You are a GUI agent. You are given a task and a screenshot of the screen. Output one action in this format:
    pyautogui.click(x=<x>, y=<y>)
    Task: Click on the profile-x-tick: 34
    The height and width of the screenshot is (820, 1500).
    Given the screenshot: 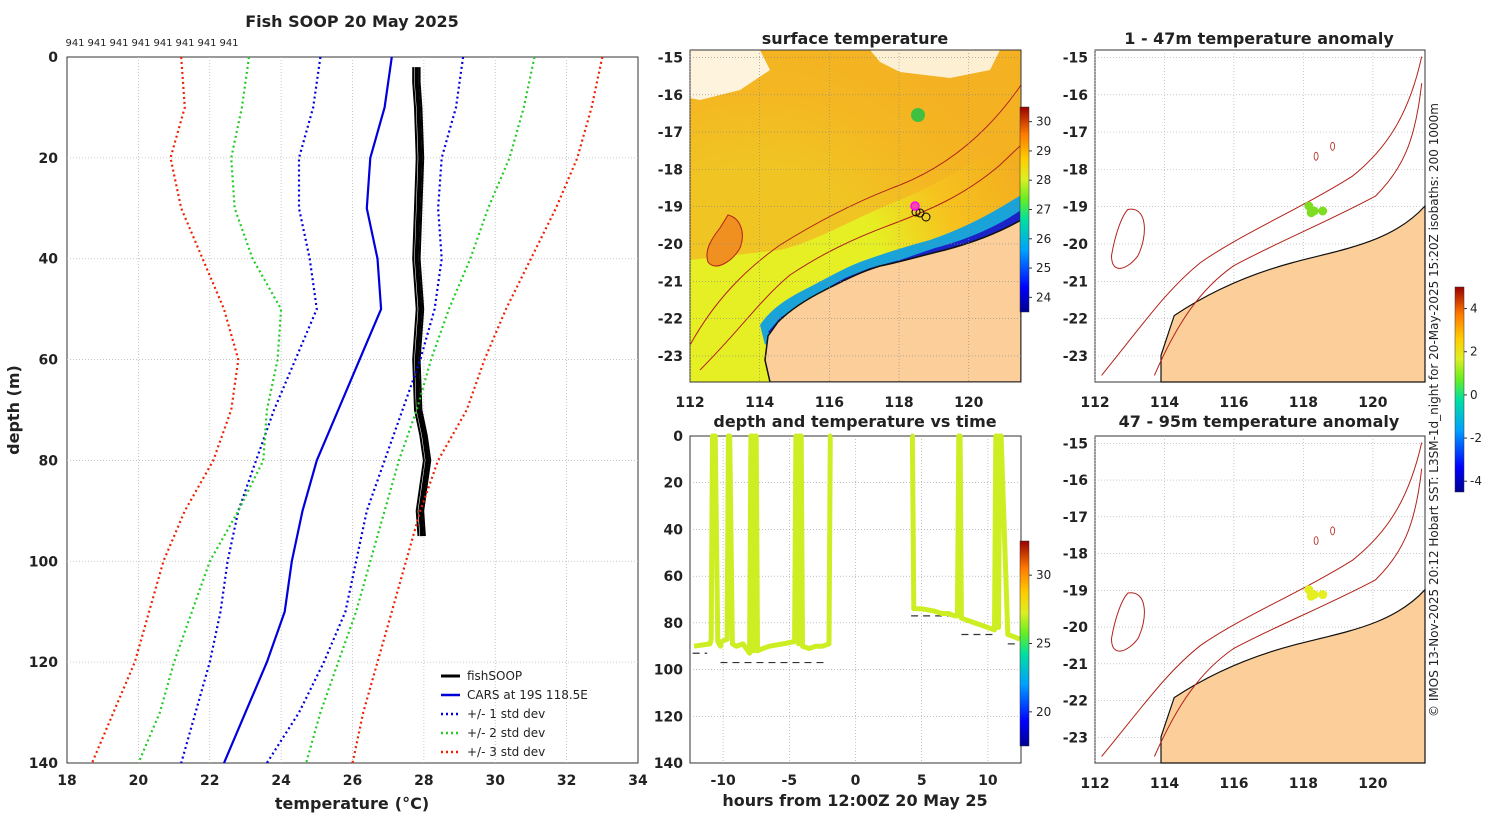 What is the action you would take?
    pyautogui.click(x=638, y=781)
    